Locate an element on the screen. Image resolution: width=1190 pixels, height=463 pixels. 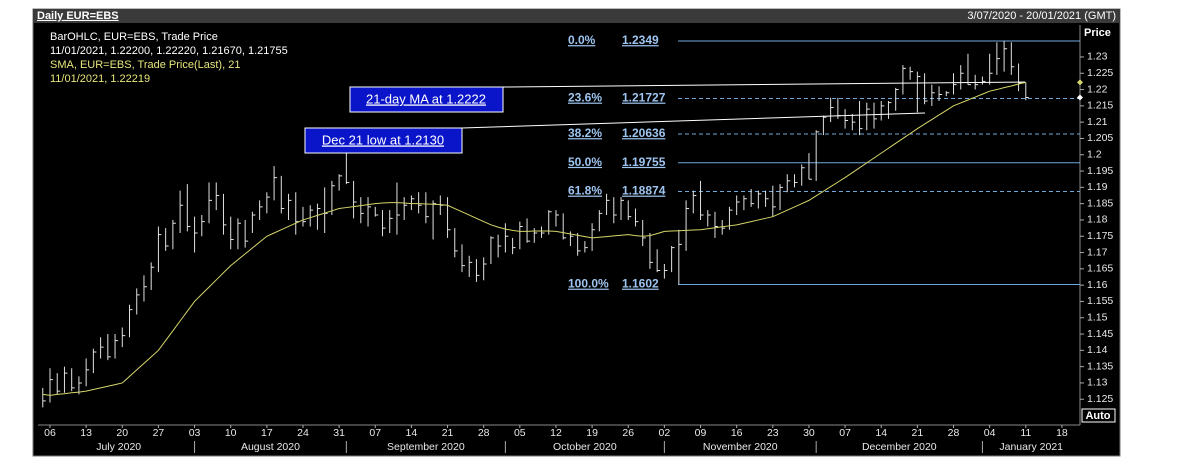
x-tick-label: 06 is located at coordinates (50, 433).